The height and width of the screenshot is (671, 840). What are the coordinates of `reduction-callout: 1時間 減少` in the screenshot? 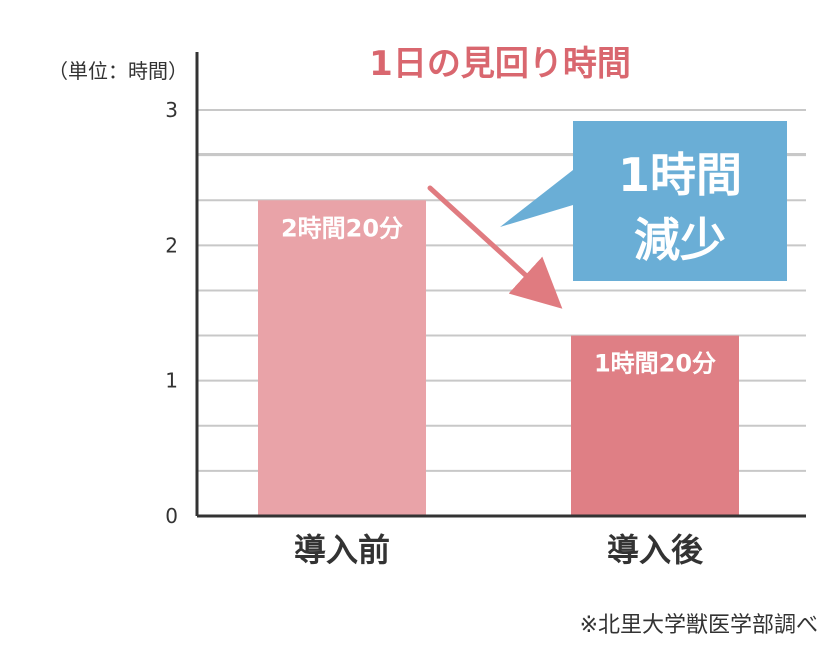 It's located at (643, 201).